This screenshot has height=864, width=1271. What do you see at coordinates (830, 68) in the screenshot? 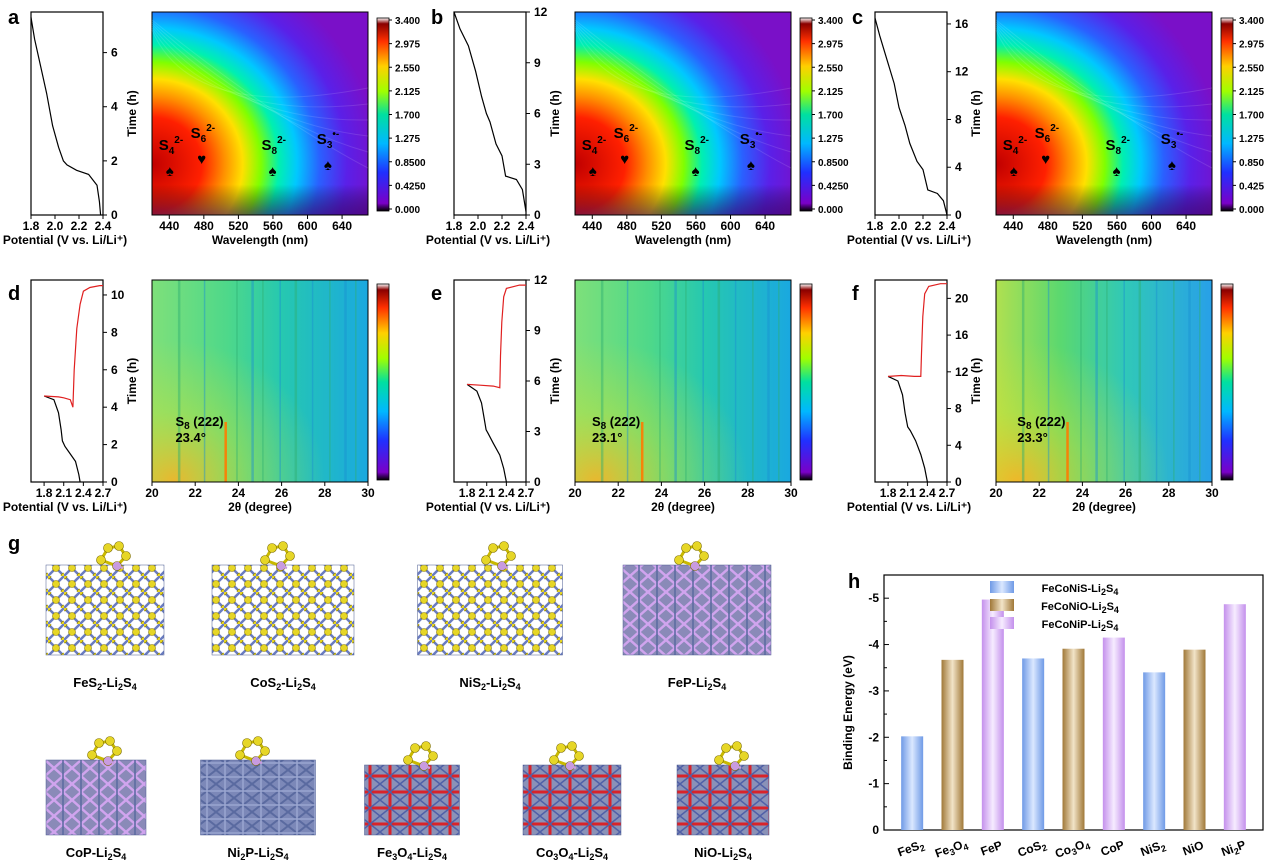
I see `colorbar-tick-label-b: 2.550` at bounding box center [830, 68].